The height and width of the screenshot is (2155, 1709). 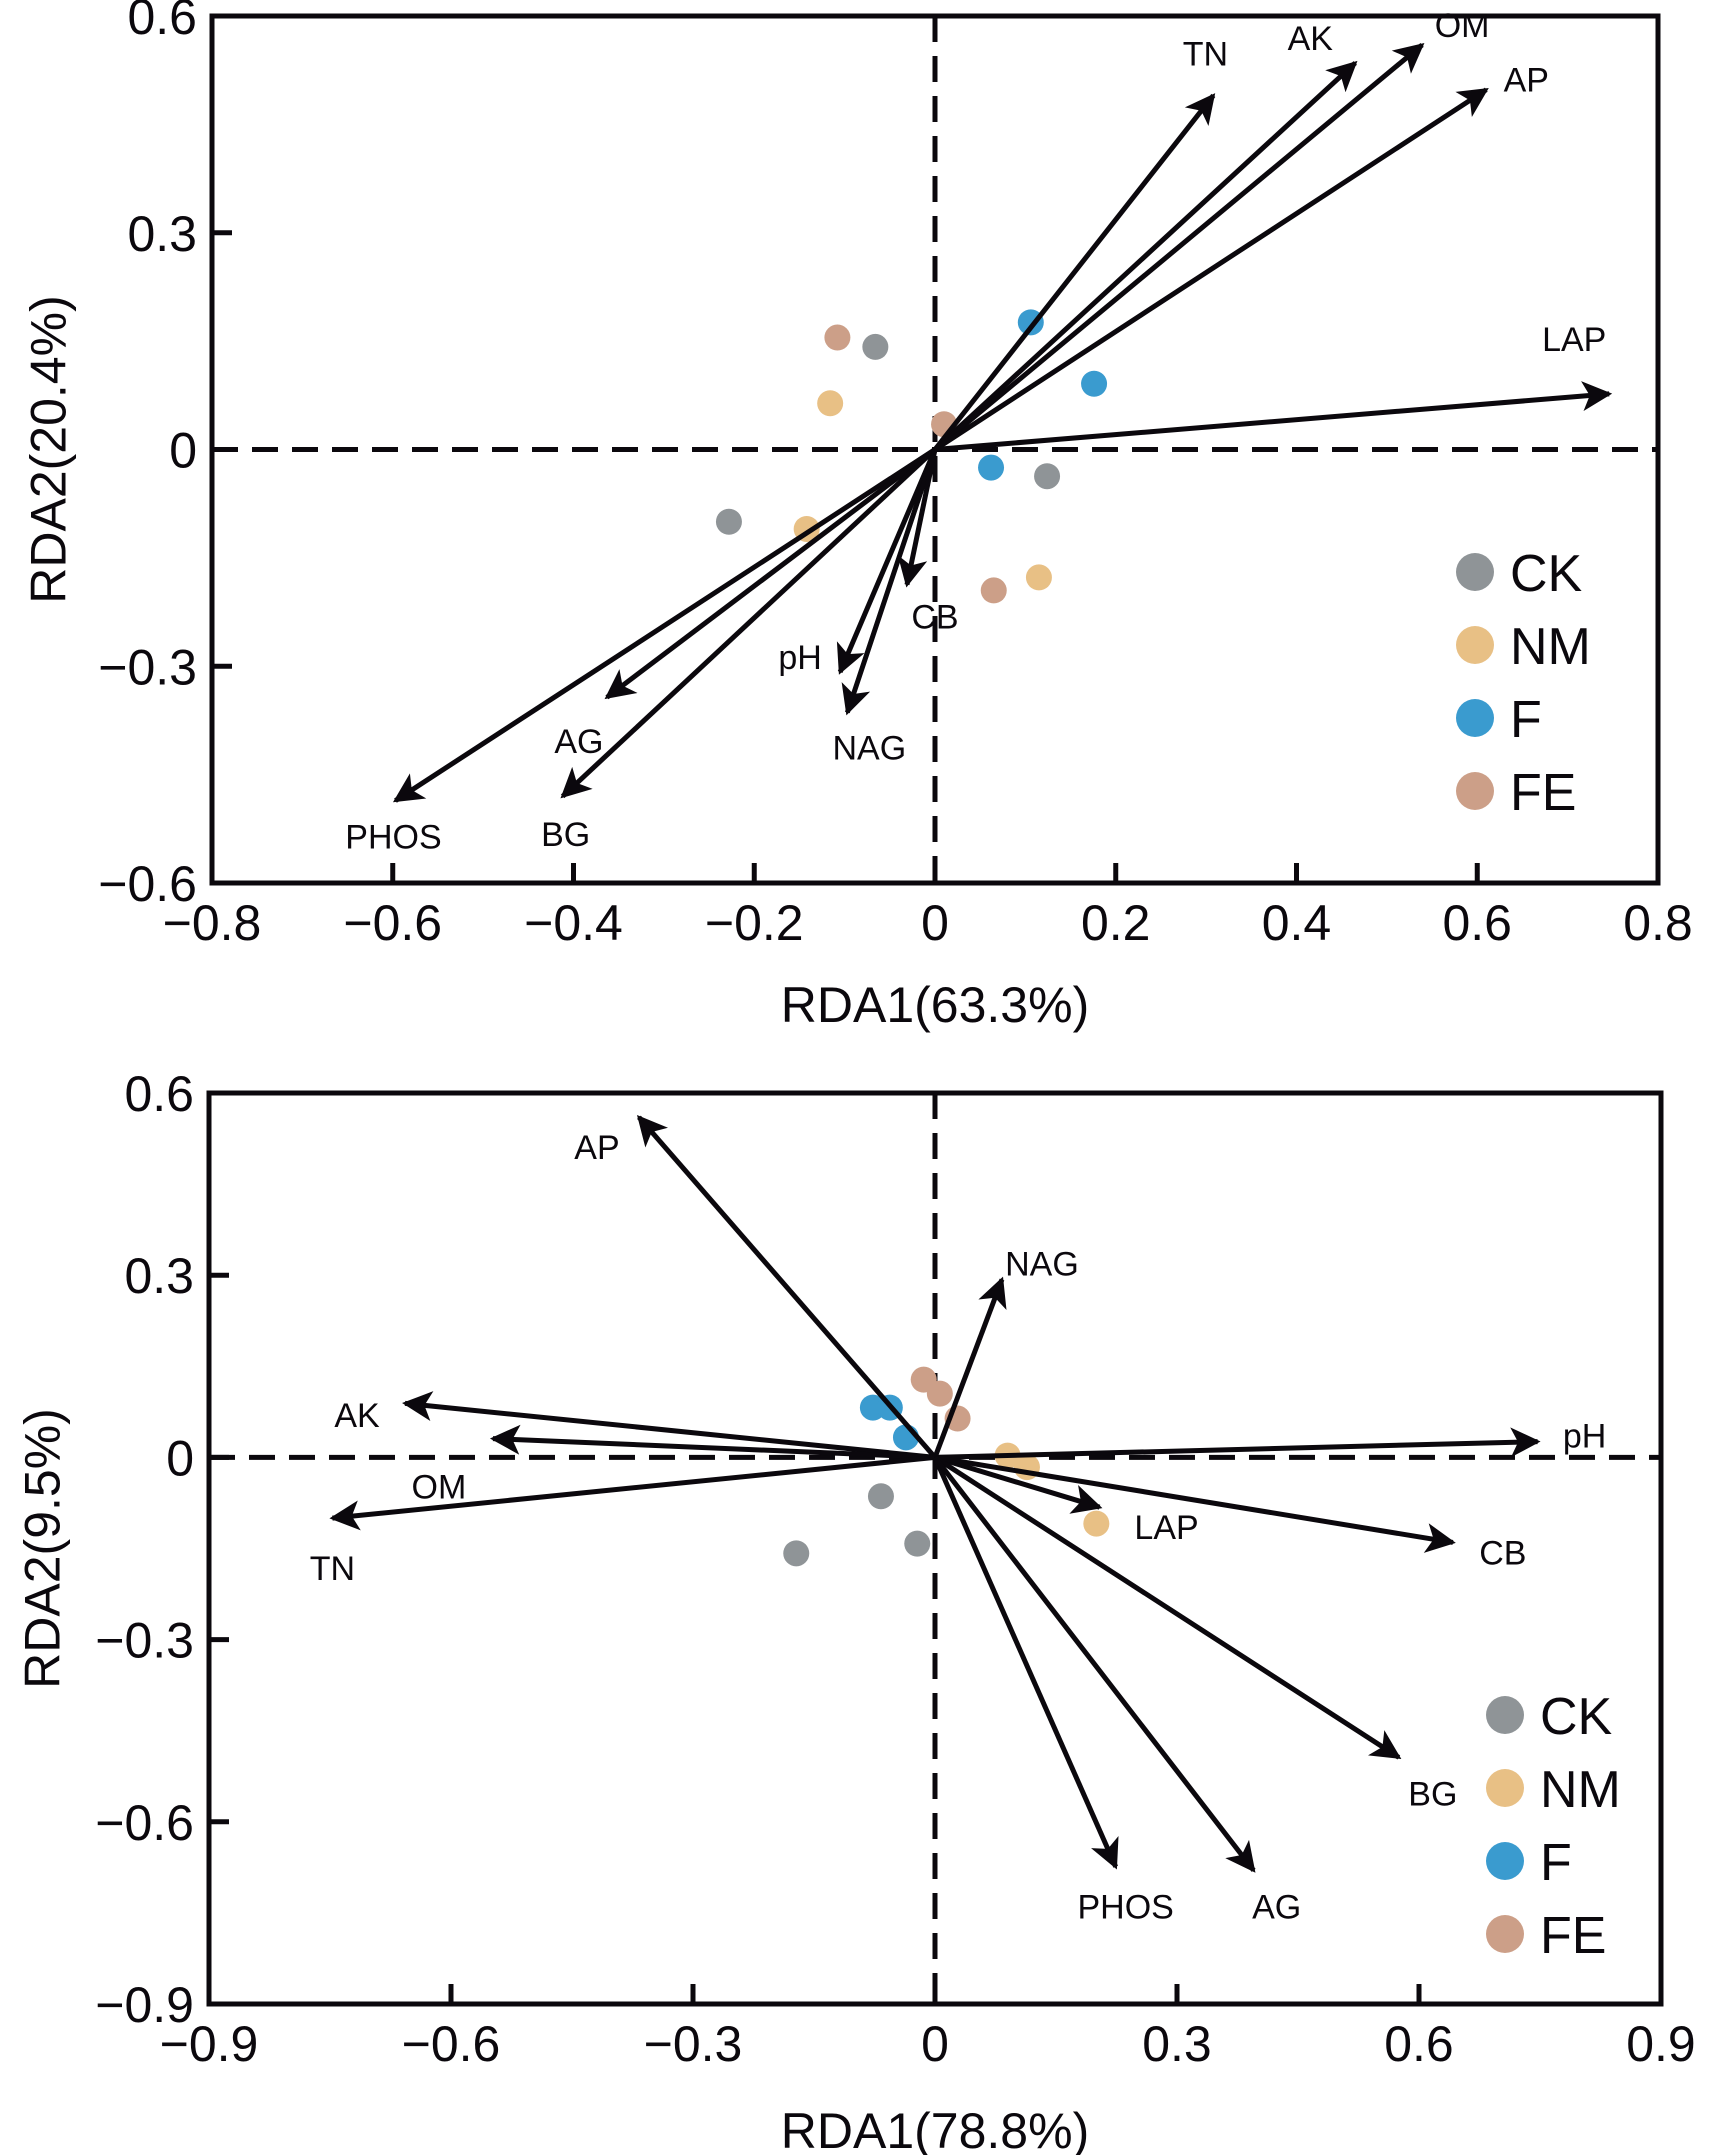 I want to click on y-axis-title: RDA2(20.4%), so click(x=49, y=449).